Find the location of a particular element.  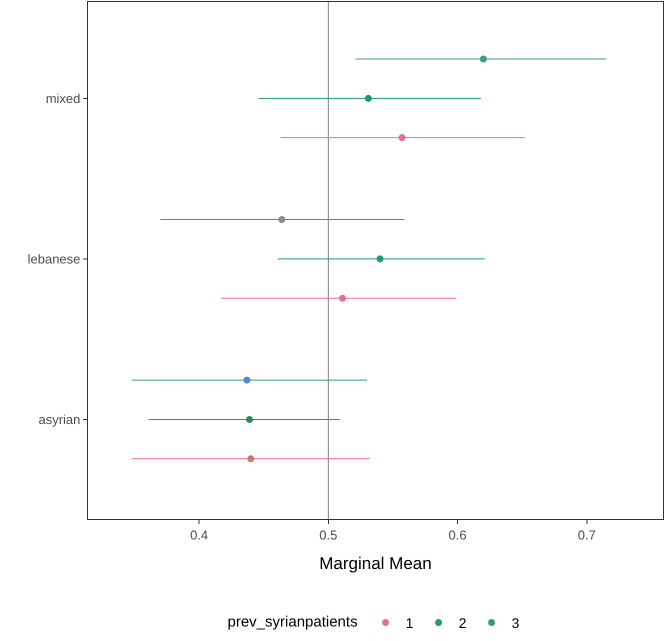

x-axis-title: Marginal Mean is located at coordinates (375, 563).